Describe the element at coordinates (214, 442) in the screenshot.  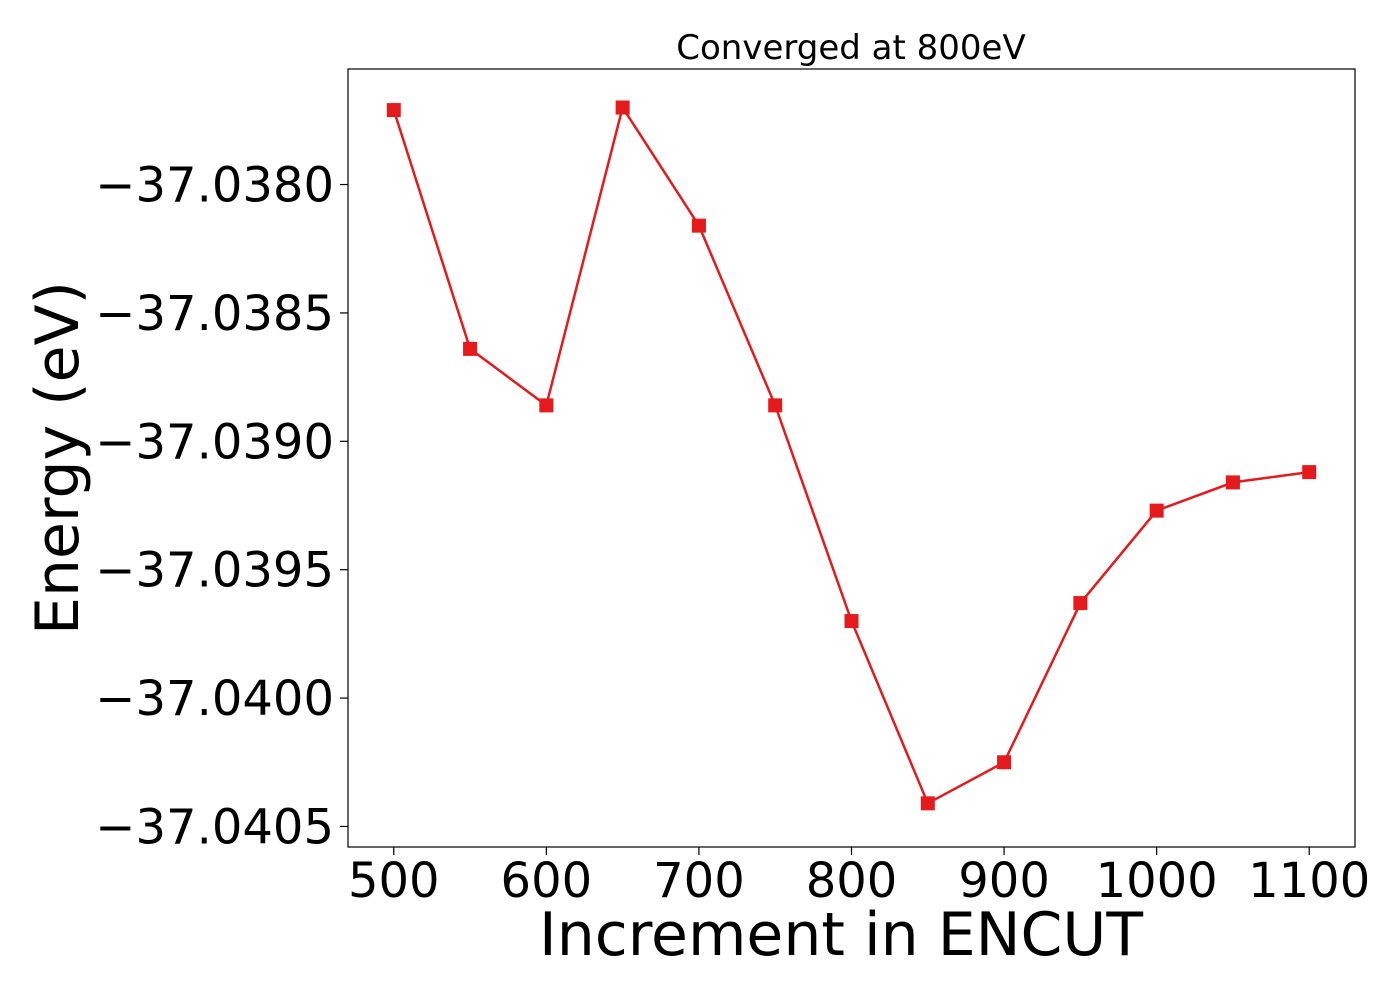
I see `y-tick-label: −37.0390` at that location.